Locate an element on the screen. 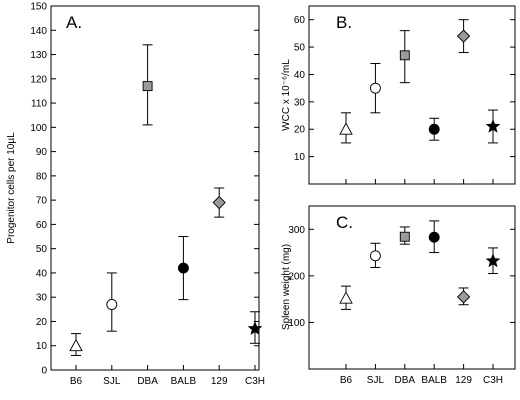 This screenshot has width=520, height=400. panel-a-y-axis-label: Progenitor cells per 10µL is located at coordinates (11, 188).